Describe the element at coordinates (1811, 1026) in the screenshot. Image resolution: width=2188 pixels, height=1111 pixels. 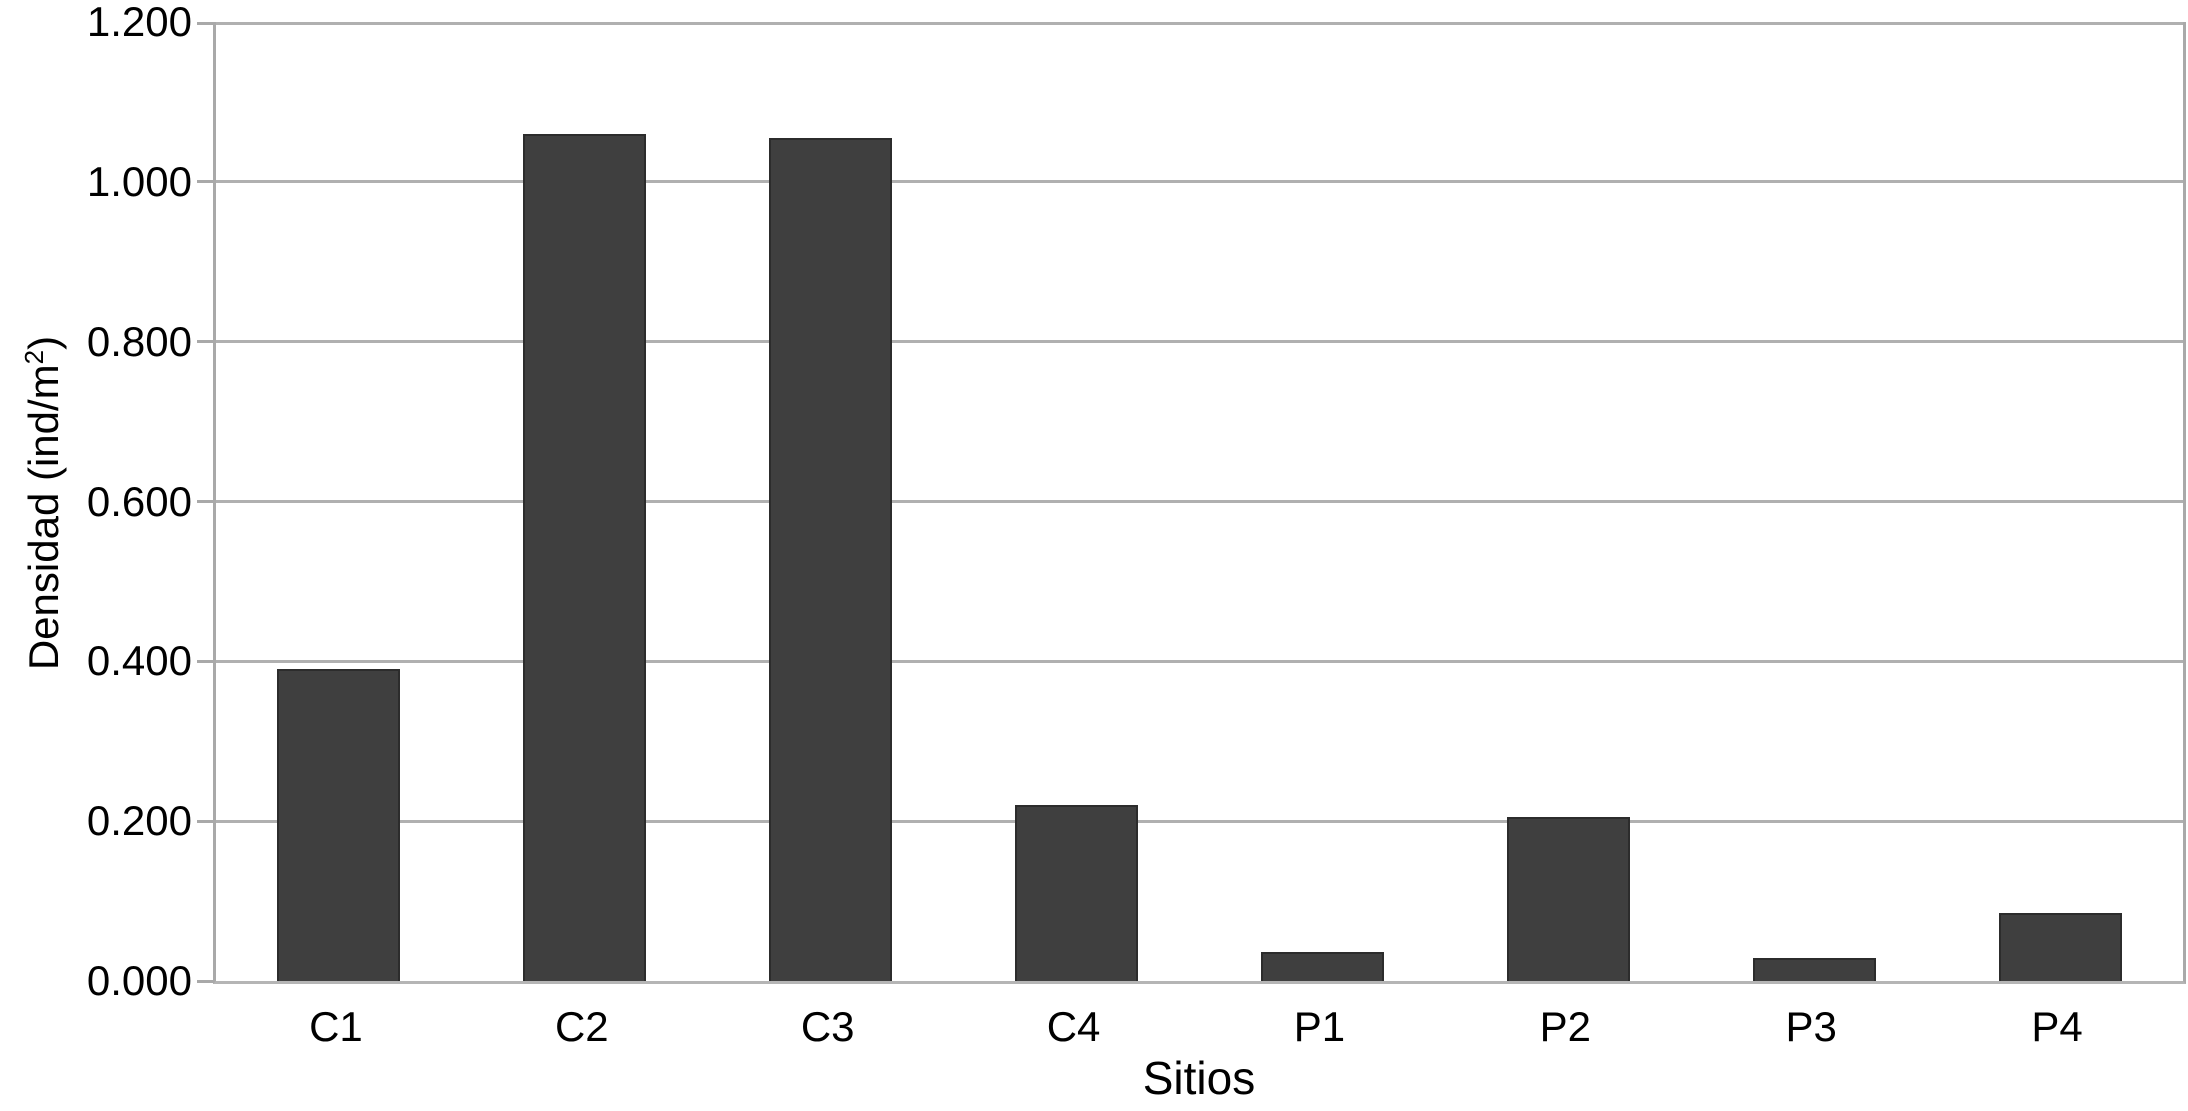
I see `x-tick-label-P3: P3` at that location.